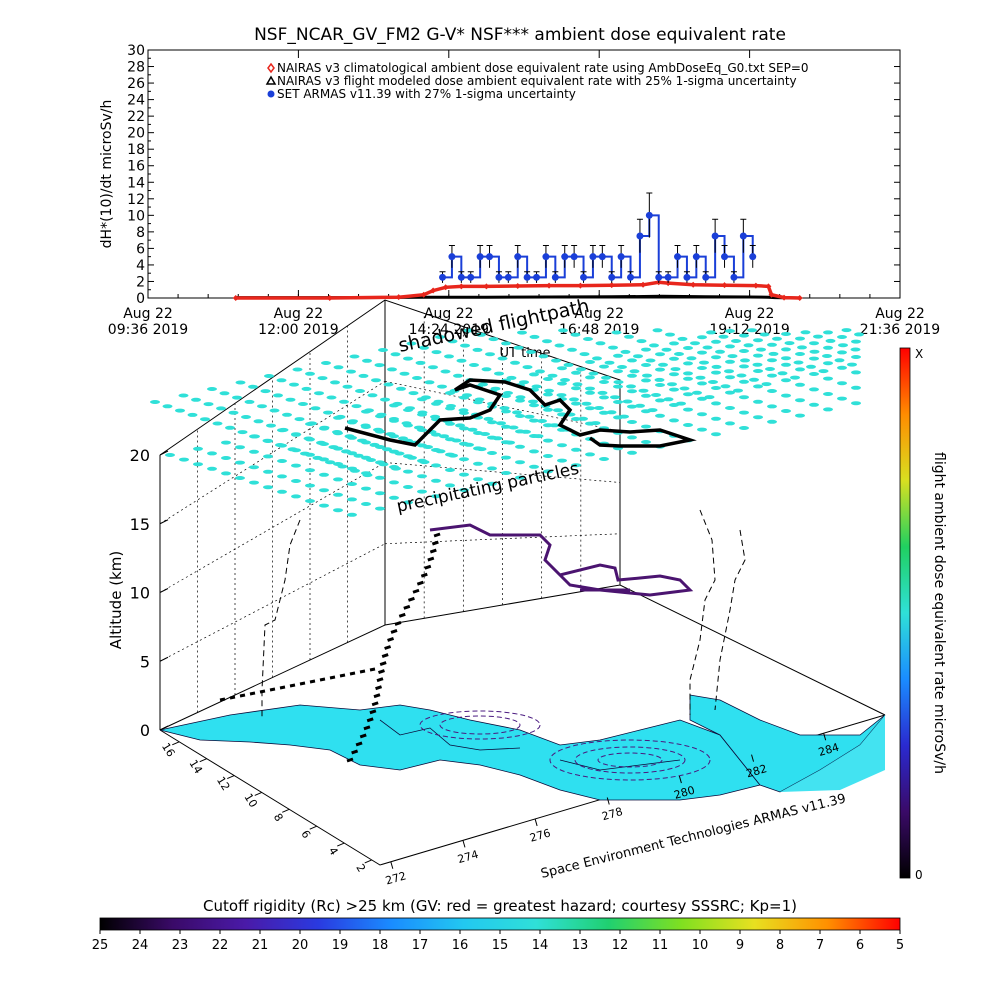  Describe the element at coordinates (168, 750) in the screenshot. I see `latitude-tick-label: 16` at that location.